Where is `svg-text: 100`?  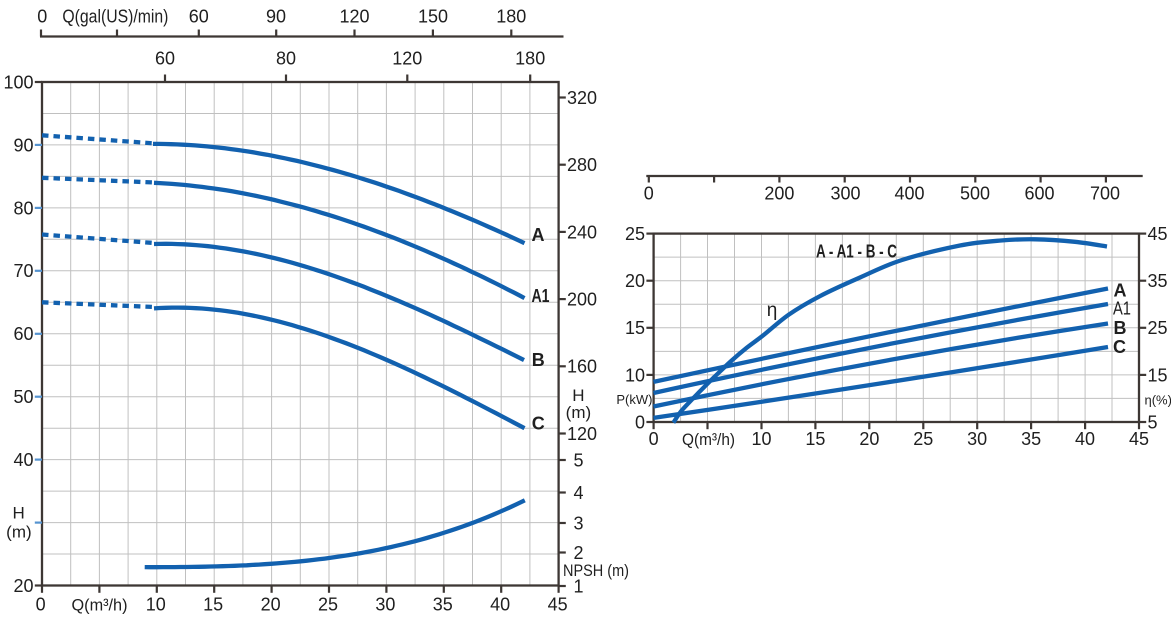
svg-text: 100 is located at coordinates (18, 82).